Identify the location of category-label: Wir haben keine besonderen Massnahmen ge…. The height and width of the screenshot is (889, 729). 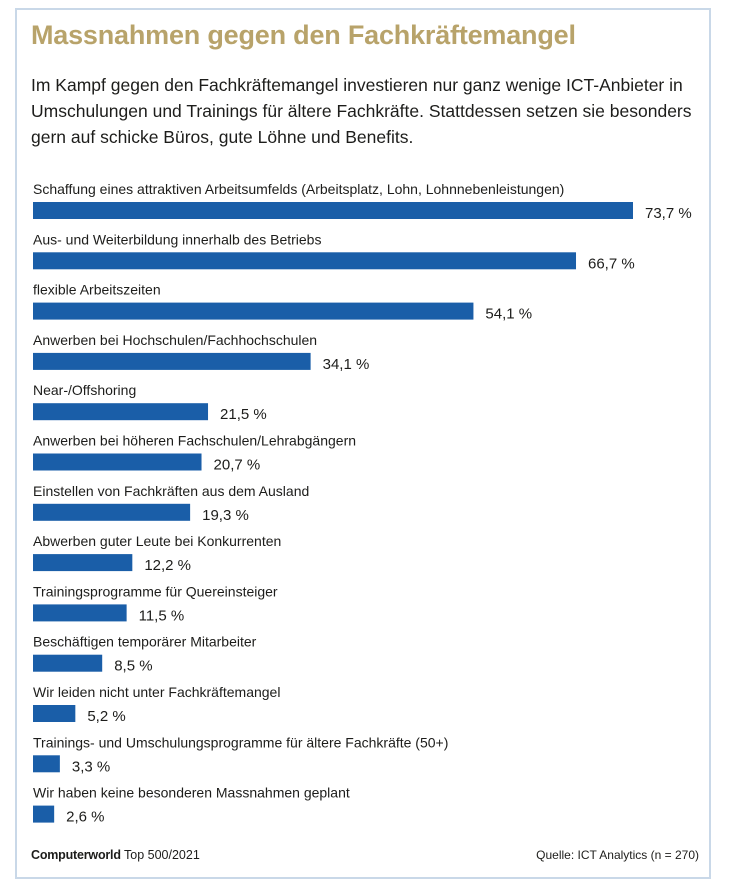
(191, 793).